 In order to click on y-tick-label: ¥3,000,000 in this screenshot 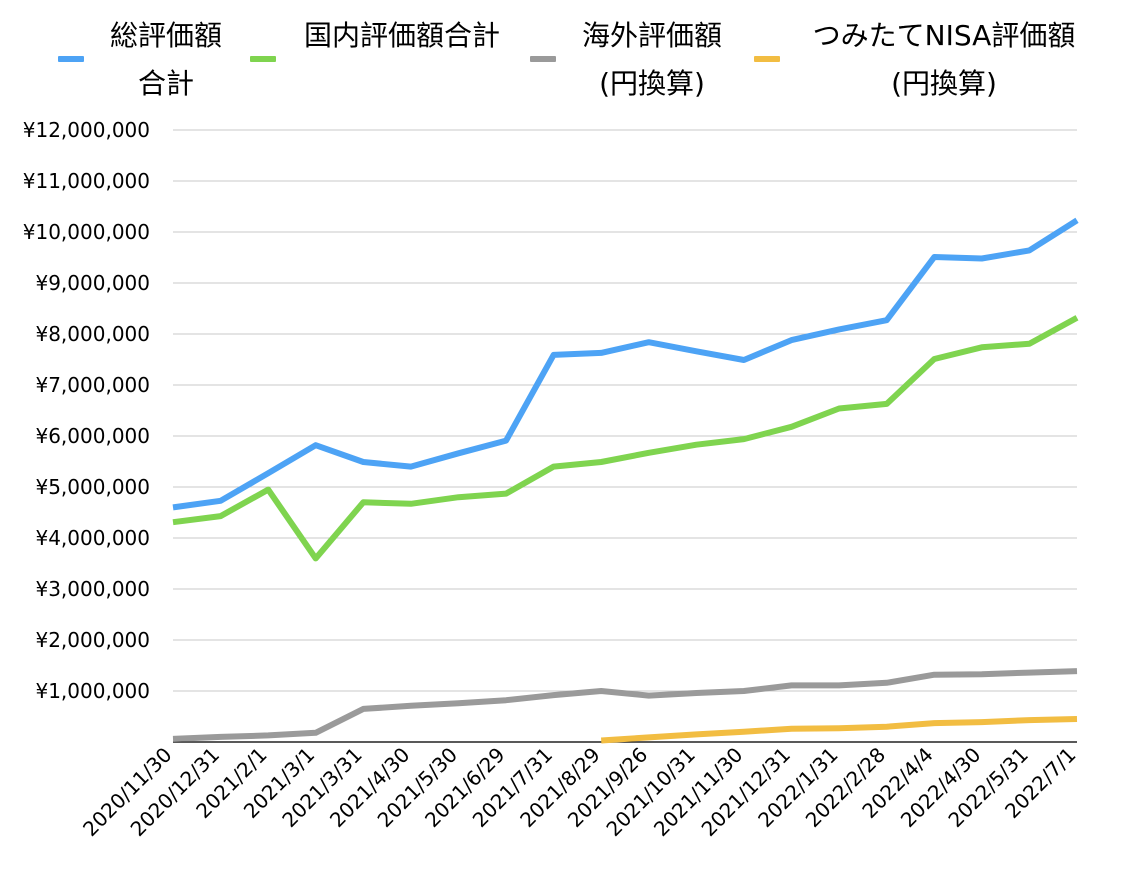, I will do `click(92, 589)`.